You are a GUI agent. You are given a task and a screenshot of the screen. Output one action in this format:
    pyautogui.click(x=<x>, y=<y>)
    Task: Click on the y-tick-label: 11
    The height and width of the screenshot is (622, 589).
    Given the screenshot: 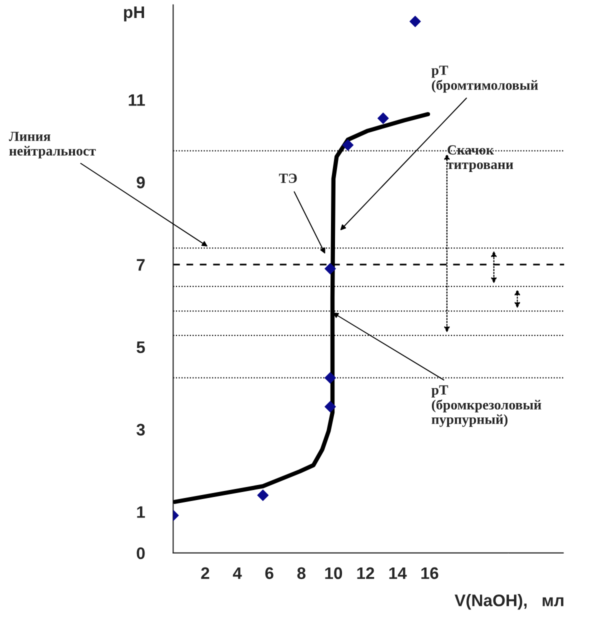 What is the action you would take?
    pyautogui.click(x=136, y=100)
    